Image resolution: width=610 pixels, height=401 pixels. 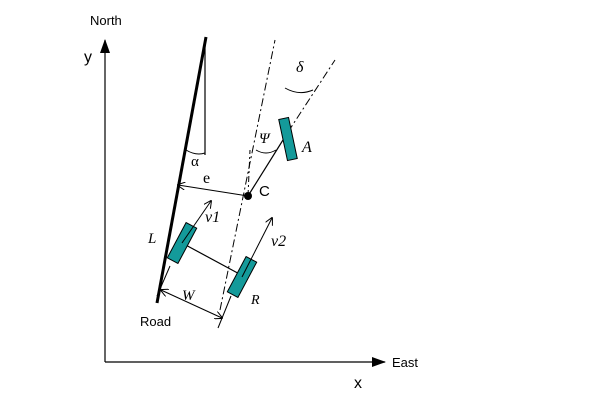 What do you see at coordinates (288, 139) in the screenshot?
I see `front-wheel-a` at bounding box center [288, 139].